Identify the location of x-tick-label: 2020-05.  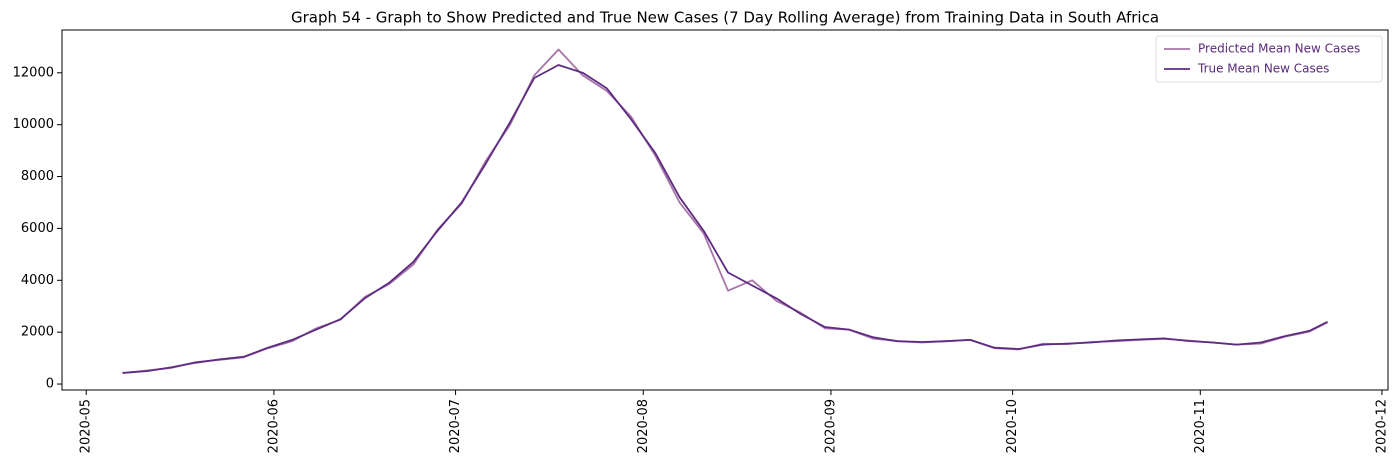
(86, 426).